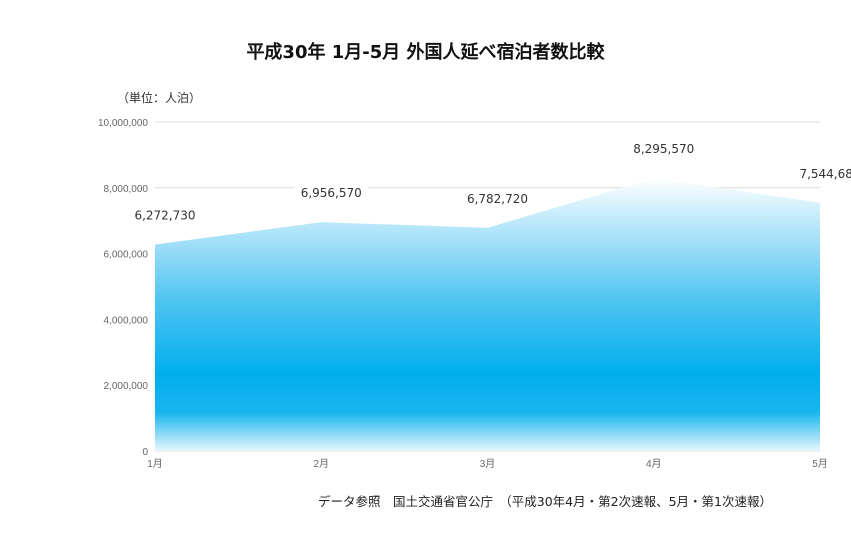  Describe the element at coordinates (126, 189) in the screenshot. I see `y-tick-label: 8,000,000` at that location.